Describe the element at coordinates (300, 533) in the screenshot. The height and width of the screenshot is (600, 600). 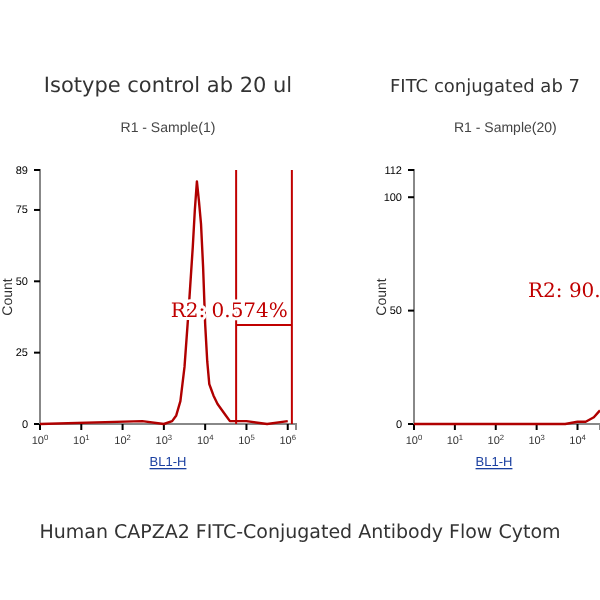
I see `text: Human CAPZA2 FITC-Conjugated Antibody Flow Cytom` at that location.